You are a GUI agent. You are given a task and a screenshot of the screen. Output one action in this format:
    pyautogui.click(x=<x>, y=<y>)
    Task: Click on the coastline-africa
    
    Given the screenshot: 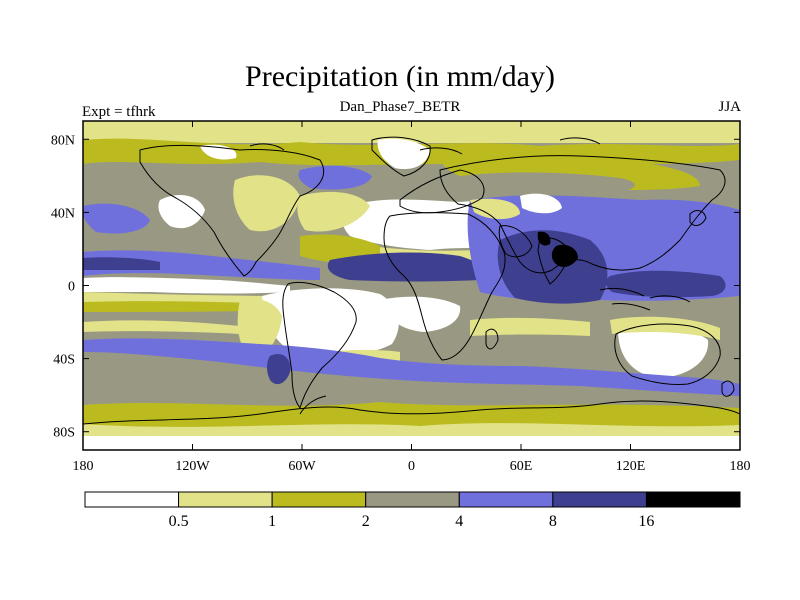 What is the action you would take?
    pyautogui.click(x=444, y=286)
    